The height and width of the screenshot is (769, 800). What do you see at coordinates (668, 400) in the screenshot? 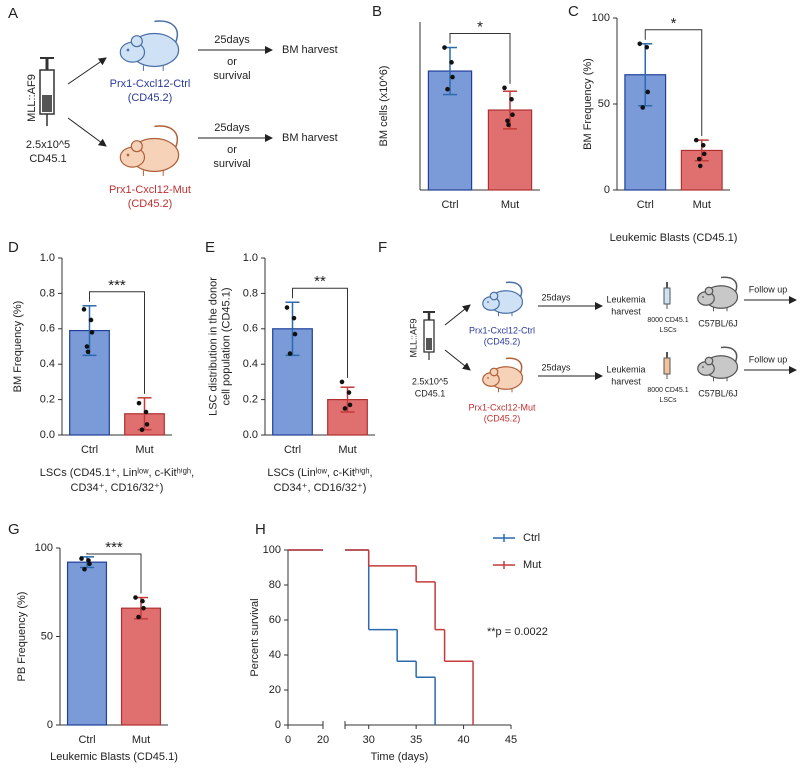
I see `cells-label: LSCs` at bounding box center [668, 400].